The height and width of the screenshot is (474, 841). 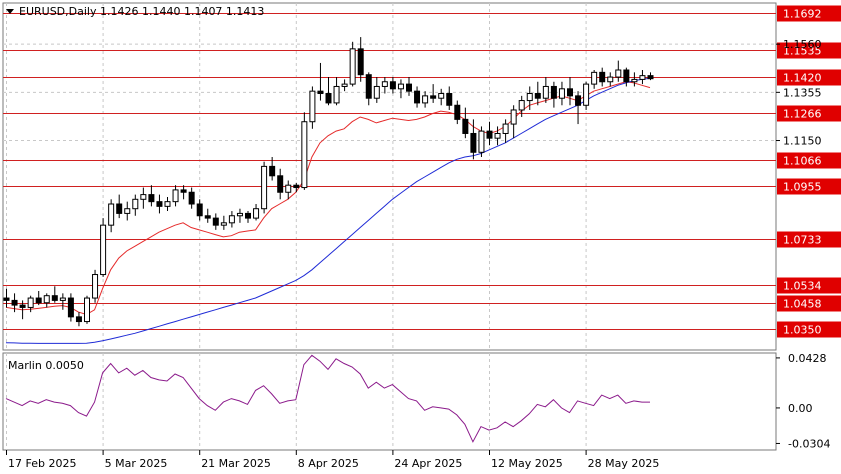 I want to click on time-tick-label: 12 May 2025, so click(x=527, y=463).